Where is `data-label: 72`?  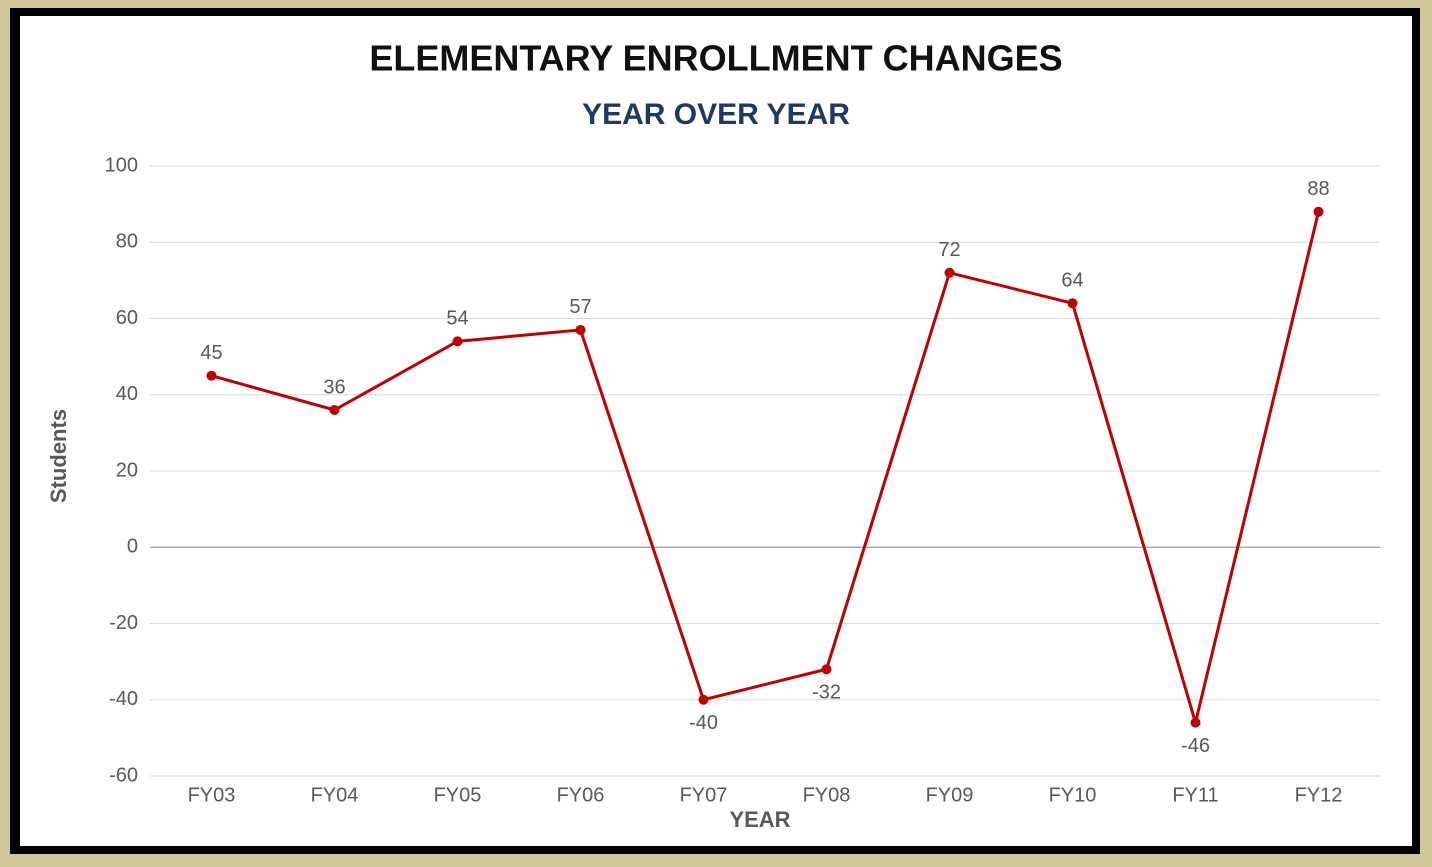
data-label: 72 is located at coordinates (949, 250).